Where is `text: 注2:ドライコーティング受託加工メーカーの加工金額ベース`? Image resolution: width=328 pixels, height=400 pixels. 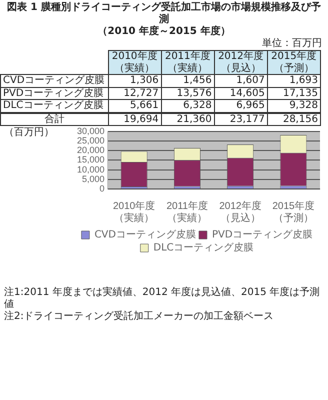 text: 注2:ドライコーティング受託加工メーカーの加工金額ベース is located at coordinates (139, 317).